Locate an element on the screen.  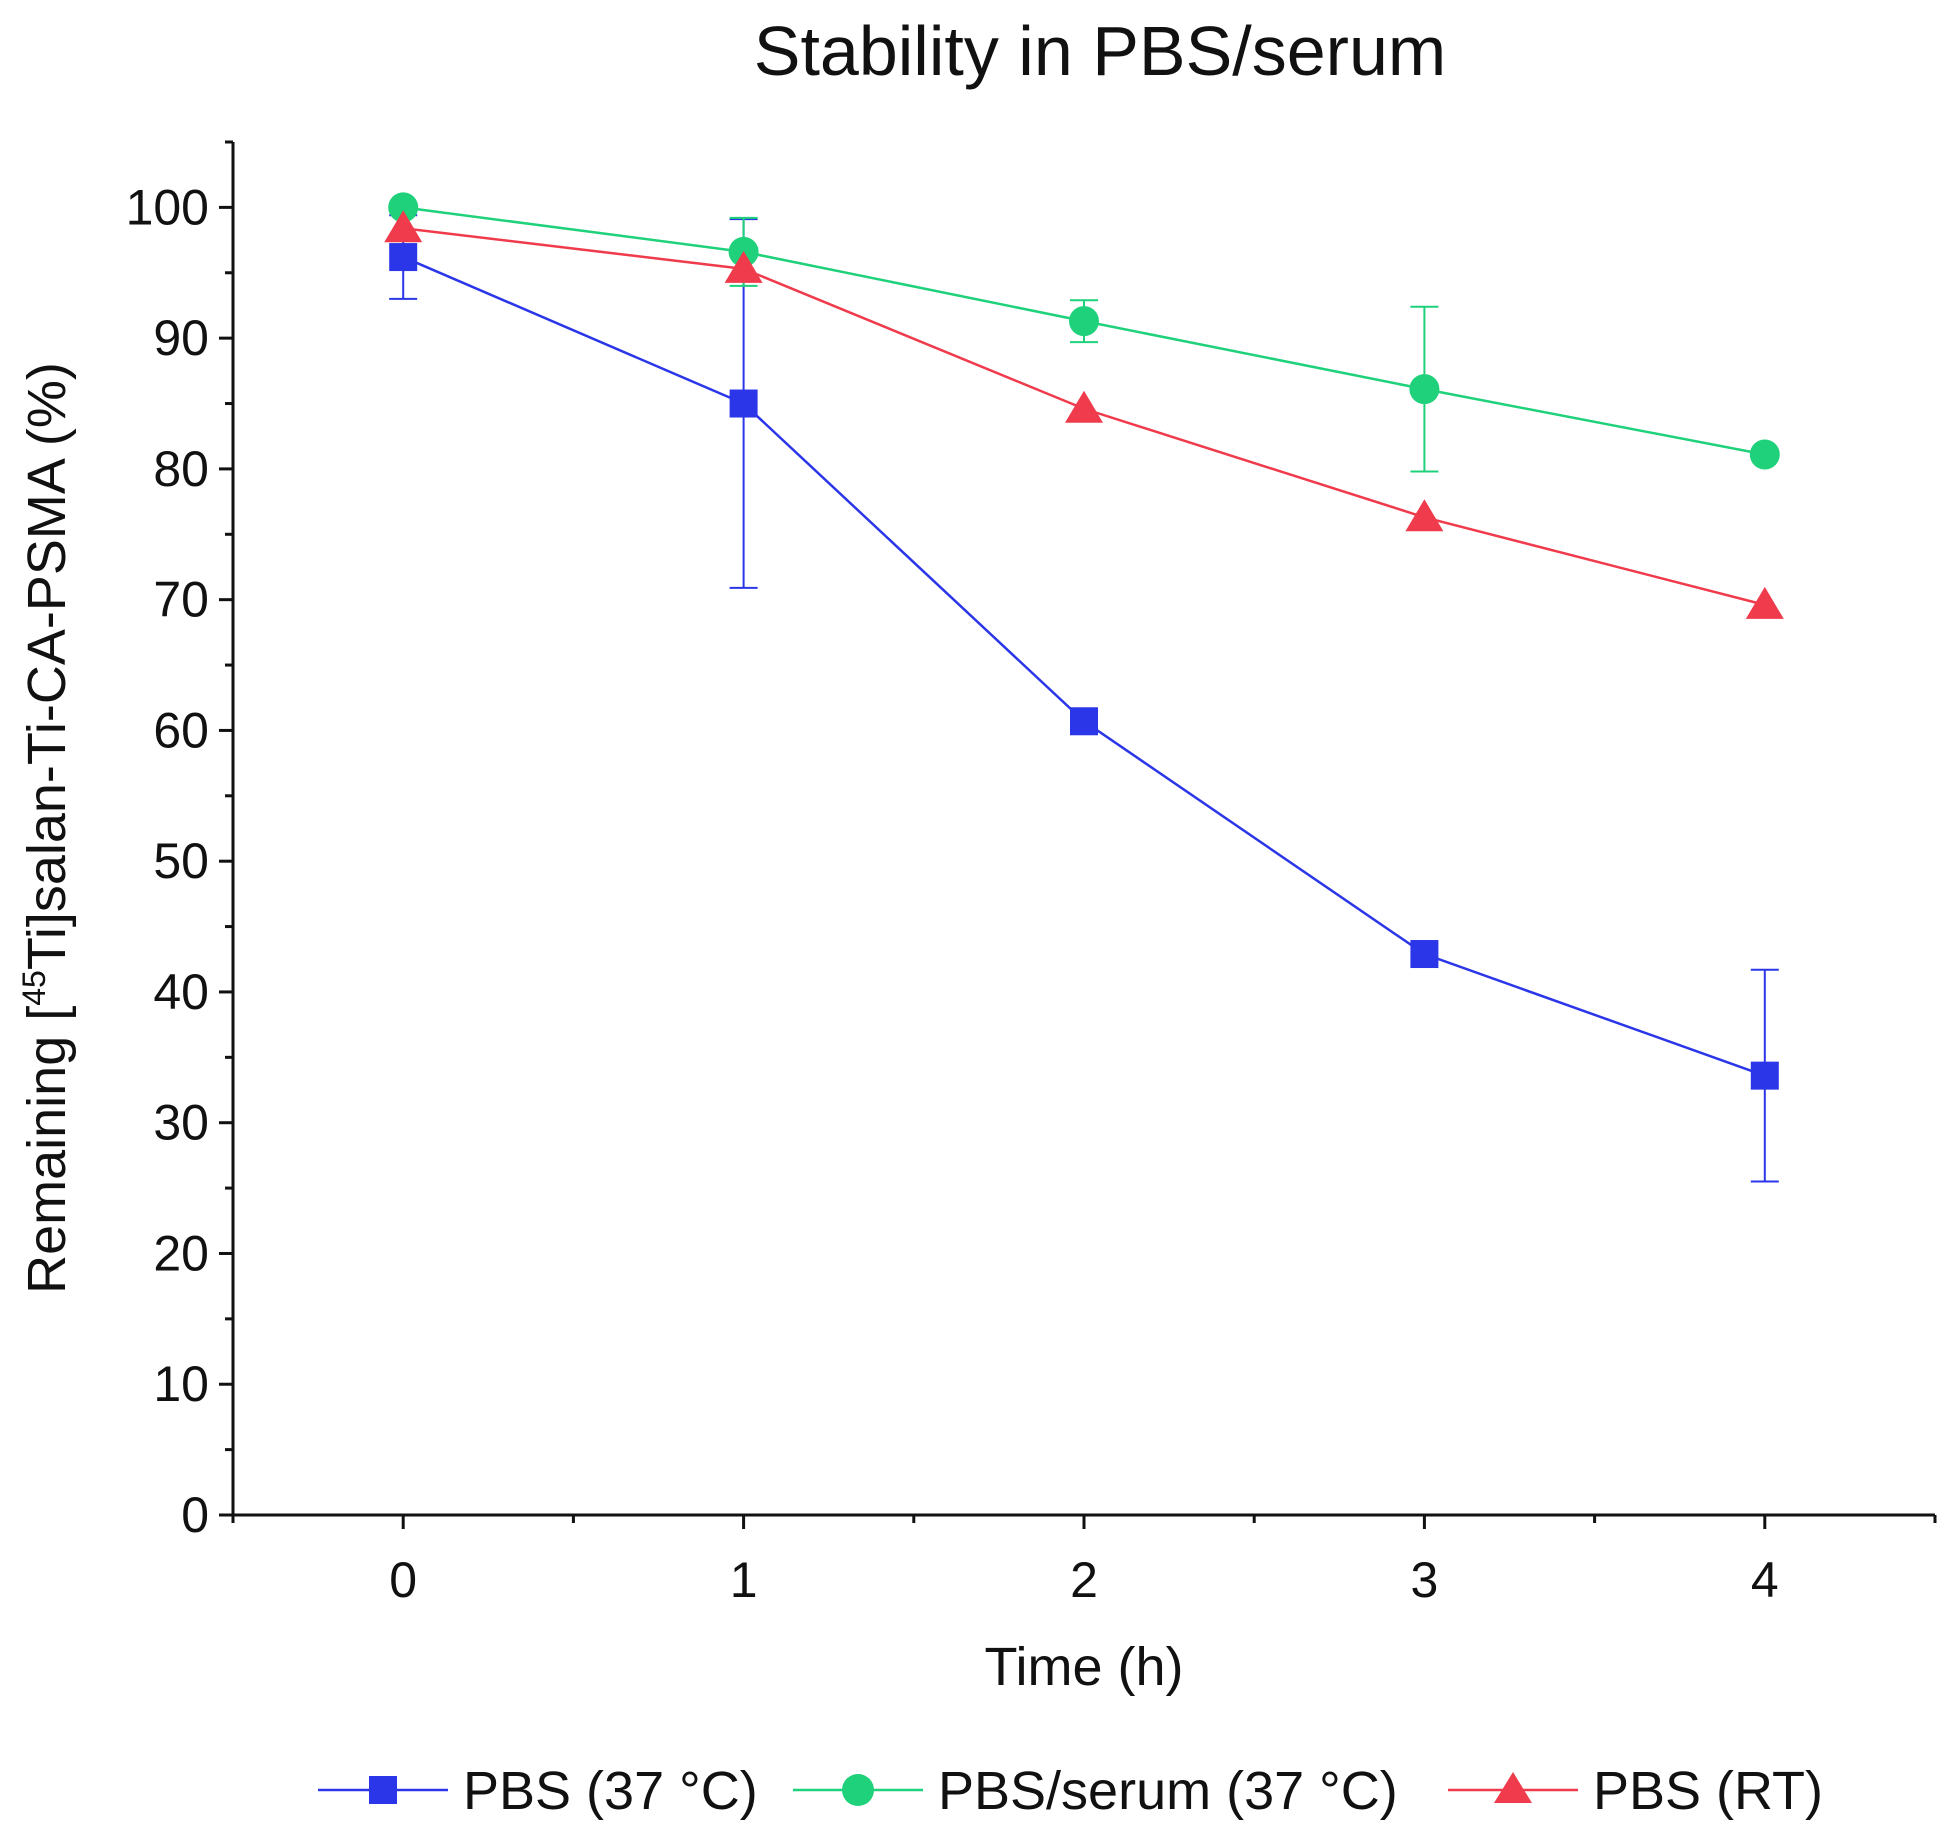
legend-marker-square is located at coordinates (383, 1790).